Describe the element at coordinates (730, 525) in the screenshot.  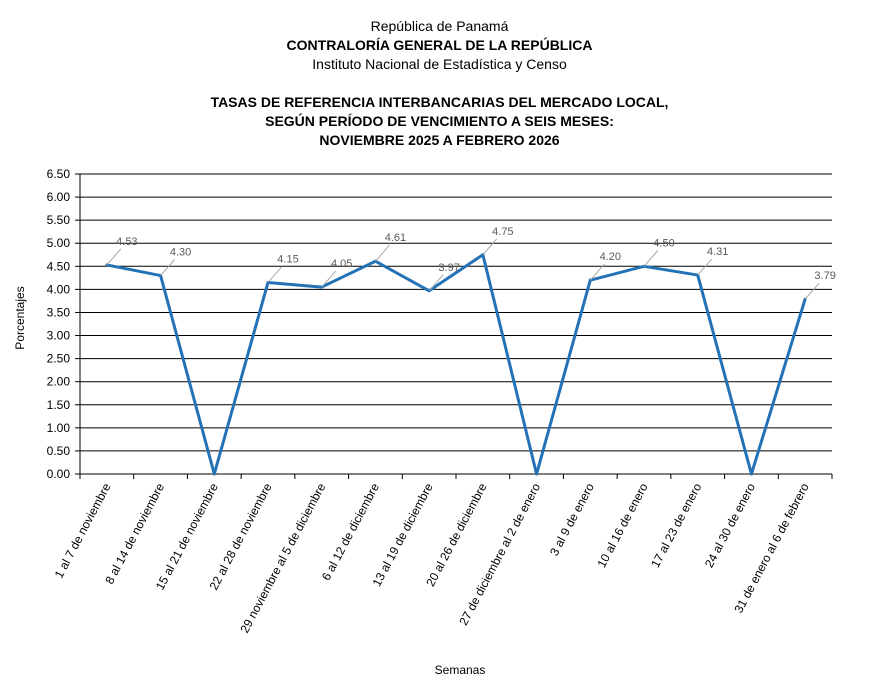
I see `x-tick-label: 24 al 30 de enero` at that location.